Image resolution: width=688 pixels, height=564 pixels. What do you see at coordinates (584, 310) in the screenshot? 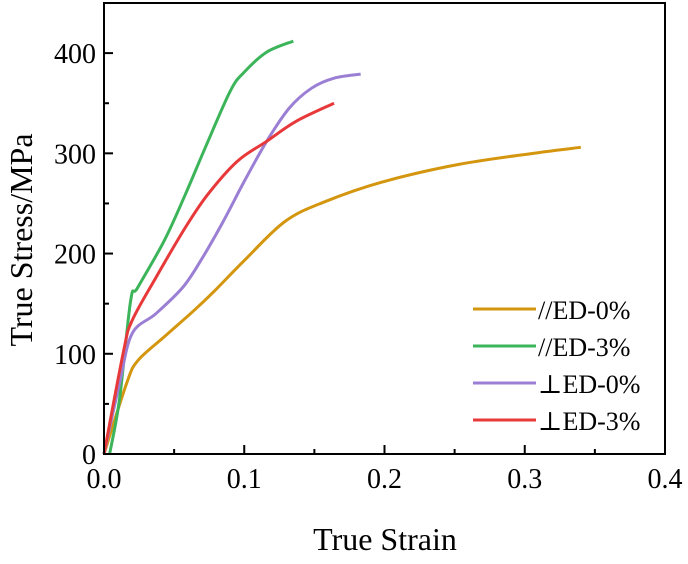
I see `legend-label: //ED-0%` at bounding box center [584, 310].